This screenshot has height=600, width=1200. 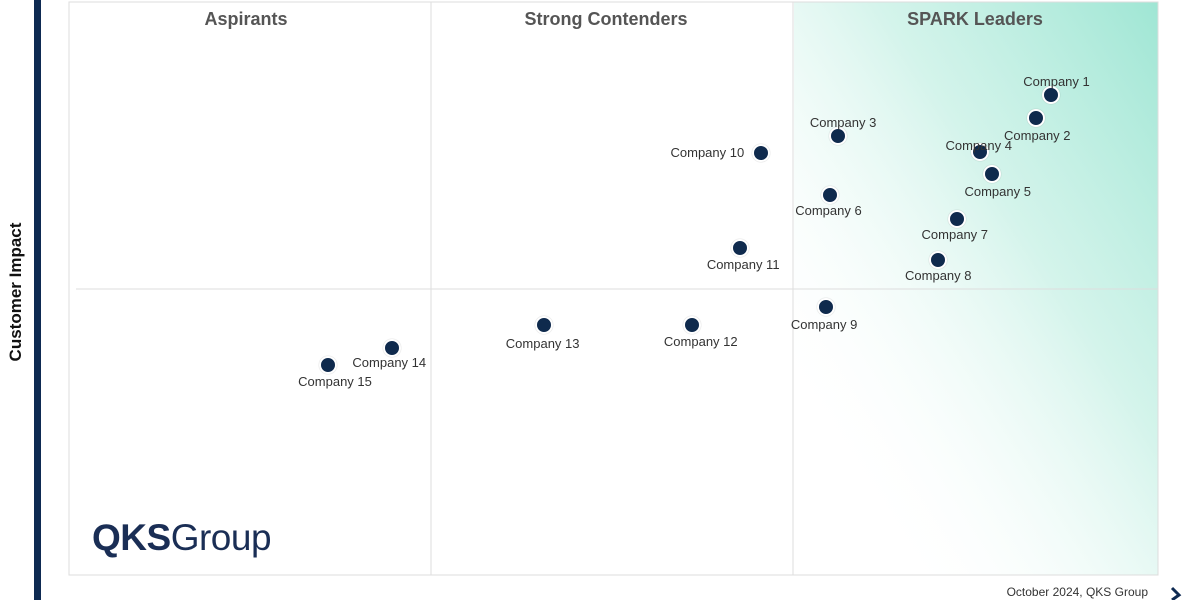 What do you see at coordinates (131, 537) in the screenshot?
I see `logo-qks: QKS` at bounding box center [131, 537].